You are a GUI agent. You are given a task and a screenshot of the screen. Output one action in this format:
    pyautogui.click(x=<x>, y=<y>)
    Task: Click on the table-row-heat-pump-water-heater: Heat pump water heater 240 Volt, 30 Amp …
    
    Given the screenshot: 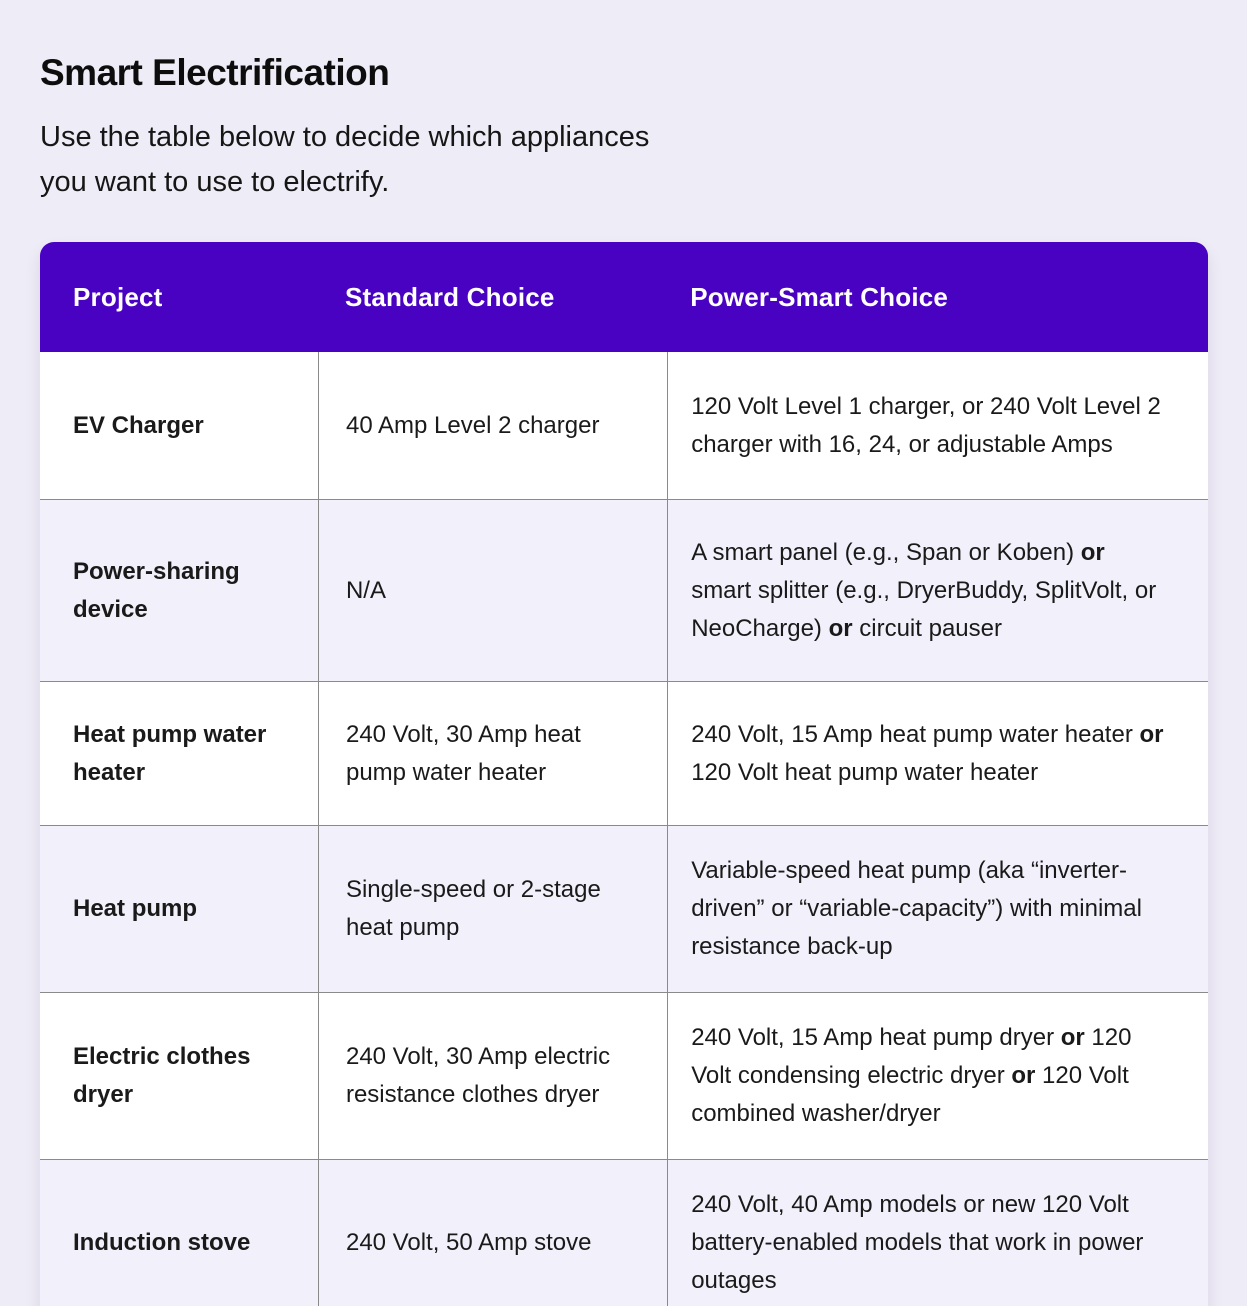 What is the action you would take?
    pyautogui.click(x=624, y=753)
    